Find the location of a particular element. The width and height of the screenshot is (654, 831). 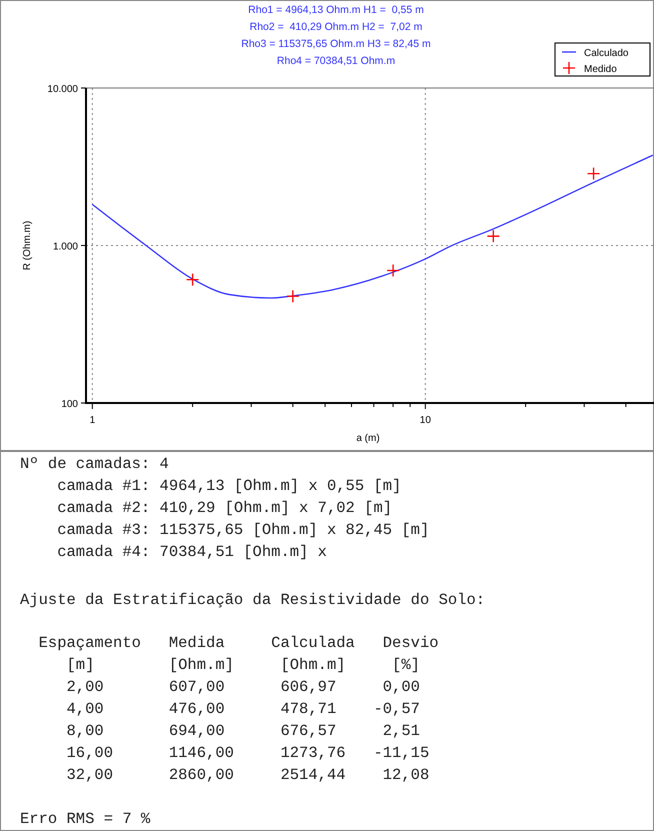

x-axis-title: a (m) is located at coordinates (368, 438).